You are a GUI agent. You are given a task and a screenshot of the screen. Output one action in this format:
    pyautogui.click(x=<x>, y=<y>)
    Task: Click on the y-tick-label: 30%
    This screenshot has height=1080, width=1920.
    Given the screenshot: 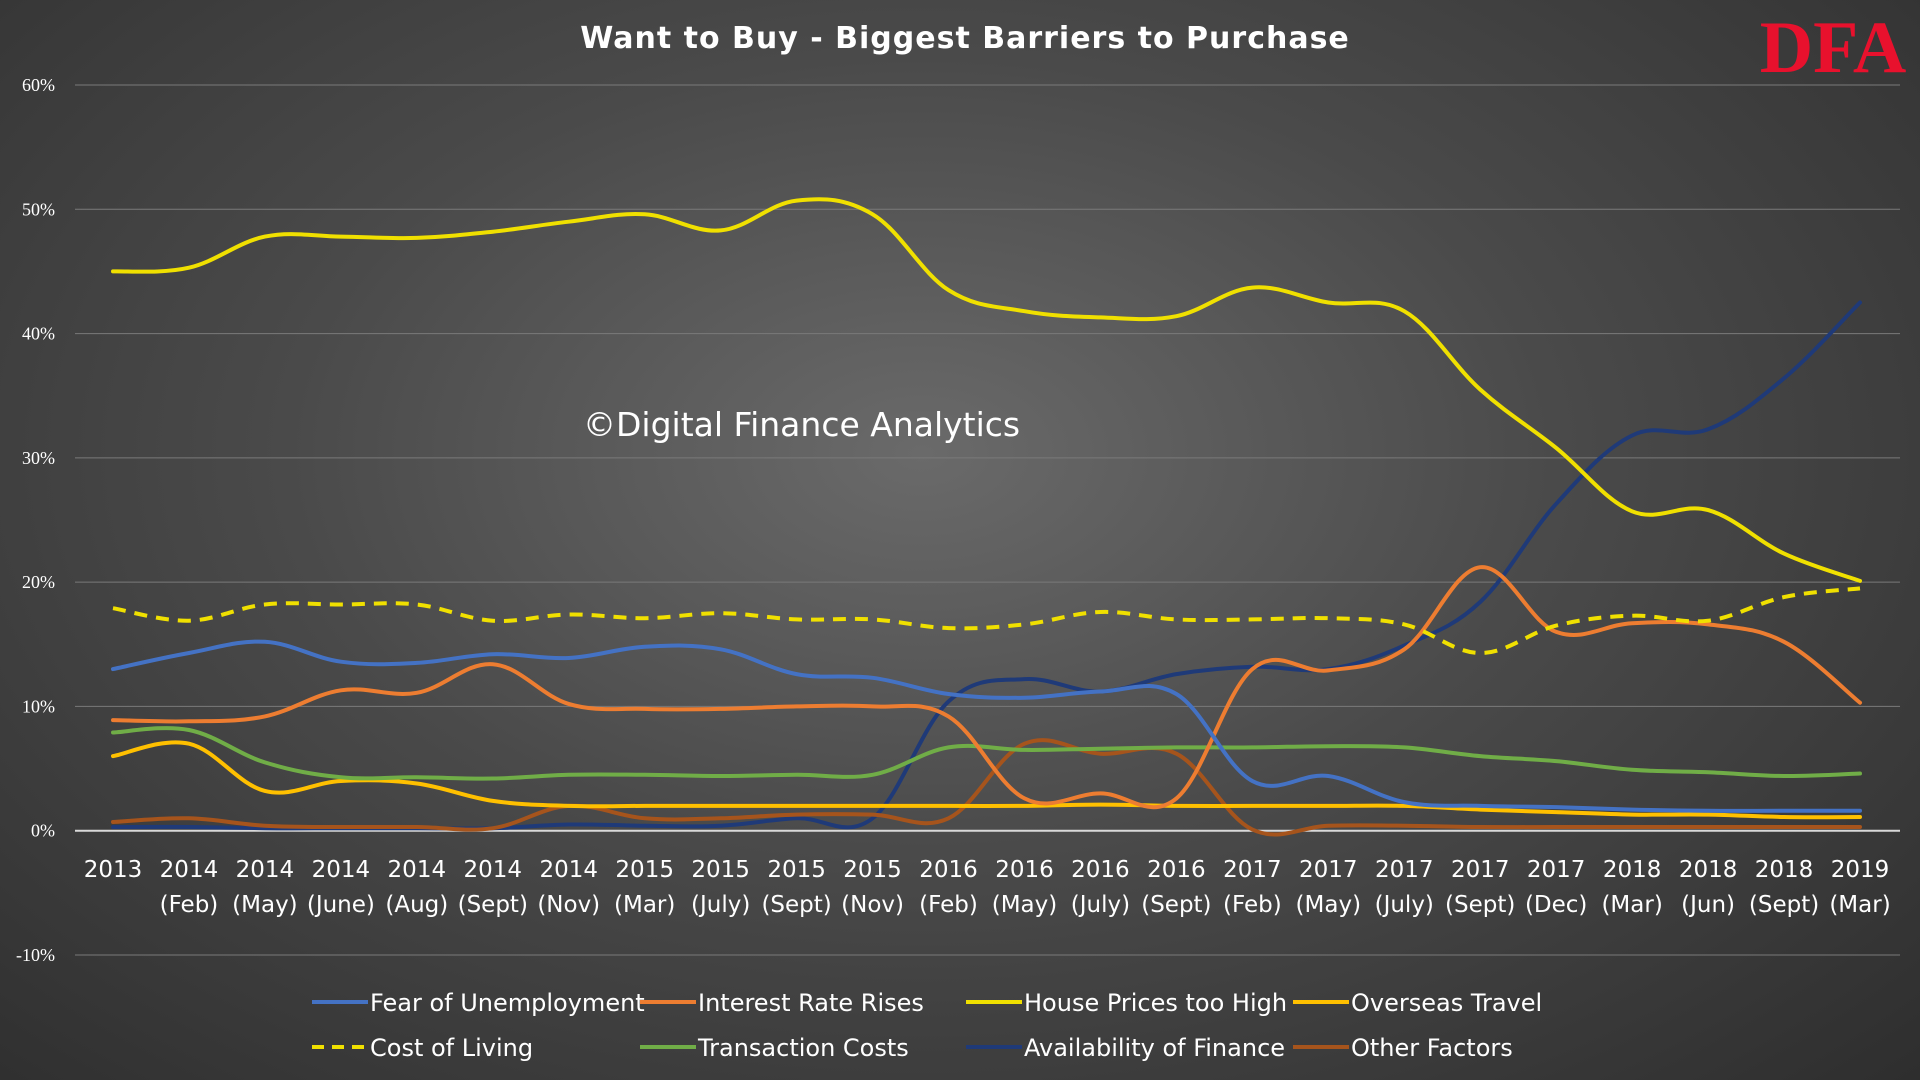 What is the action you would take?
    pyautogui.click(x=38, y=458)
    